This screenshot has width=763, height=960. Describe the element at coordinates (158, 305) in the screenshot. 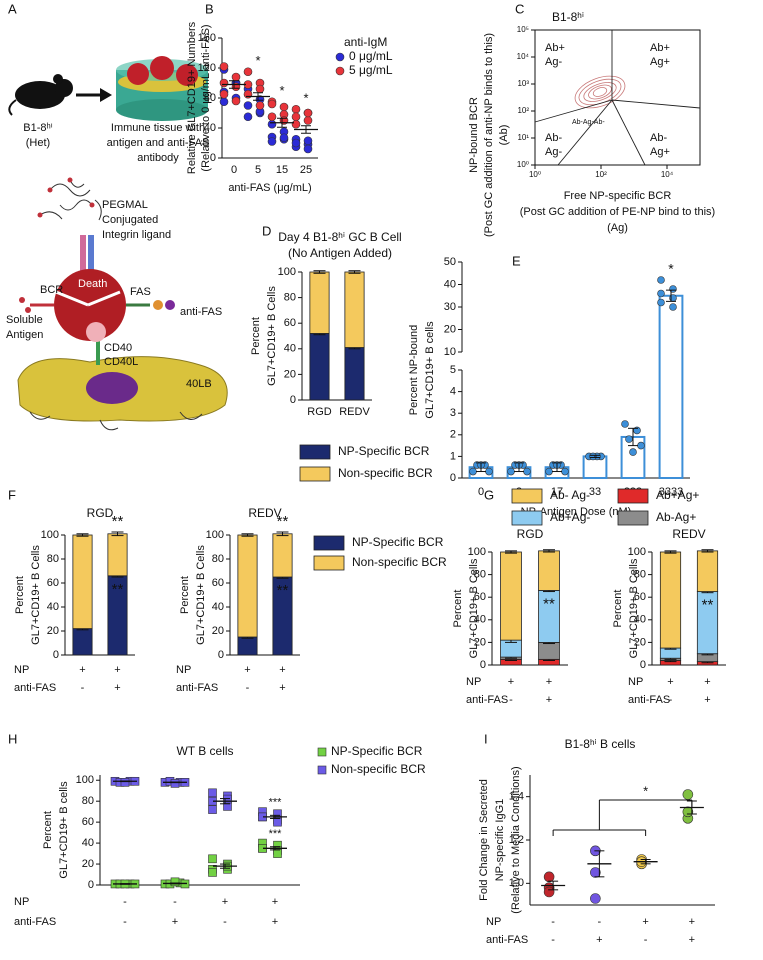

I see `anti-fas-mark` at that location.